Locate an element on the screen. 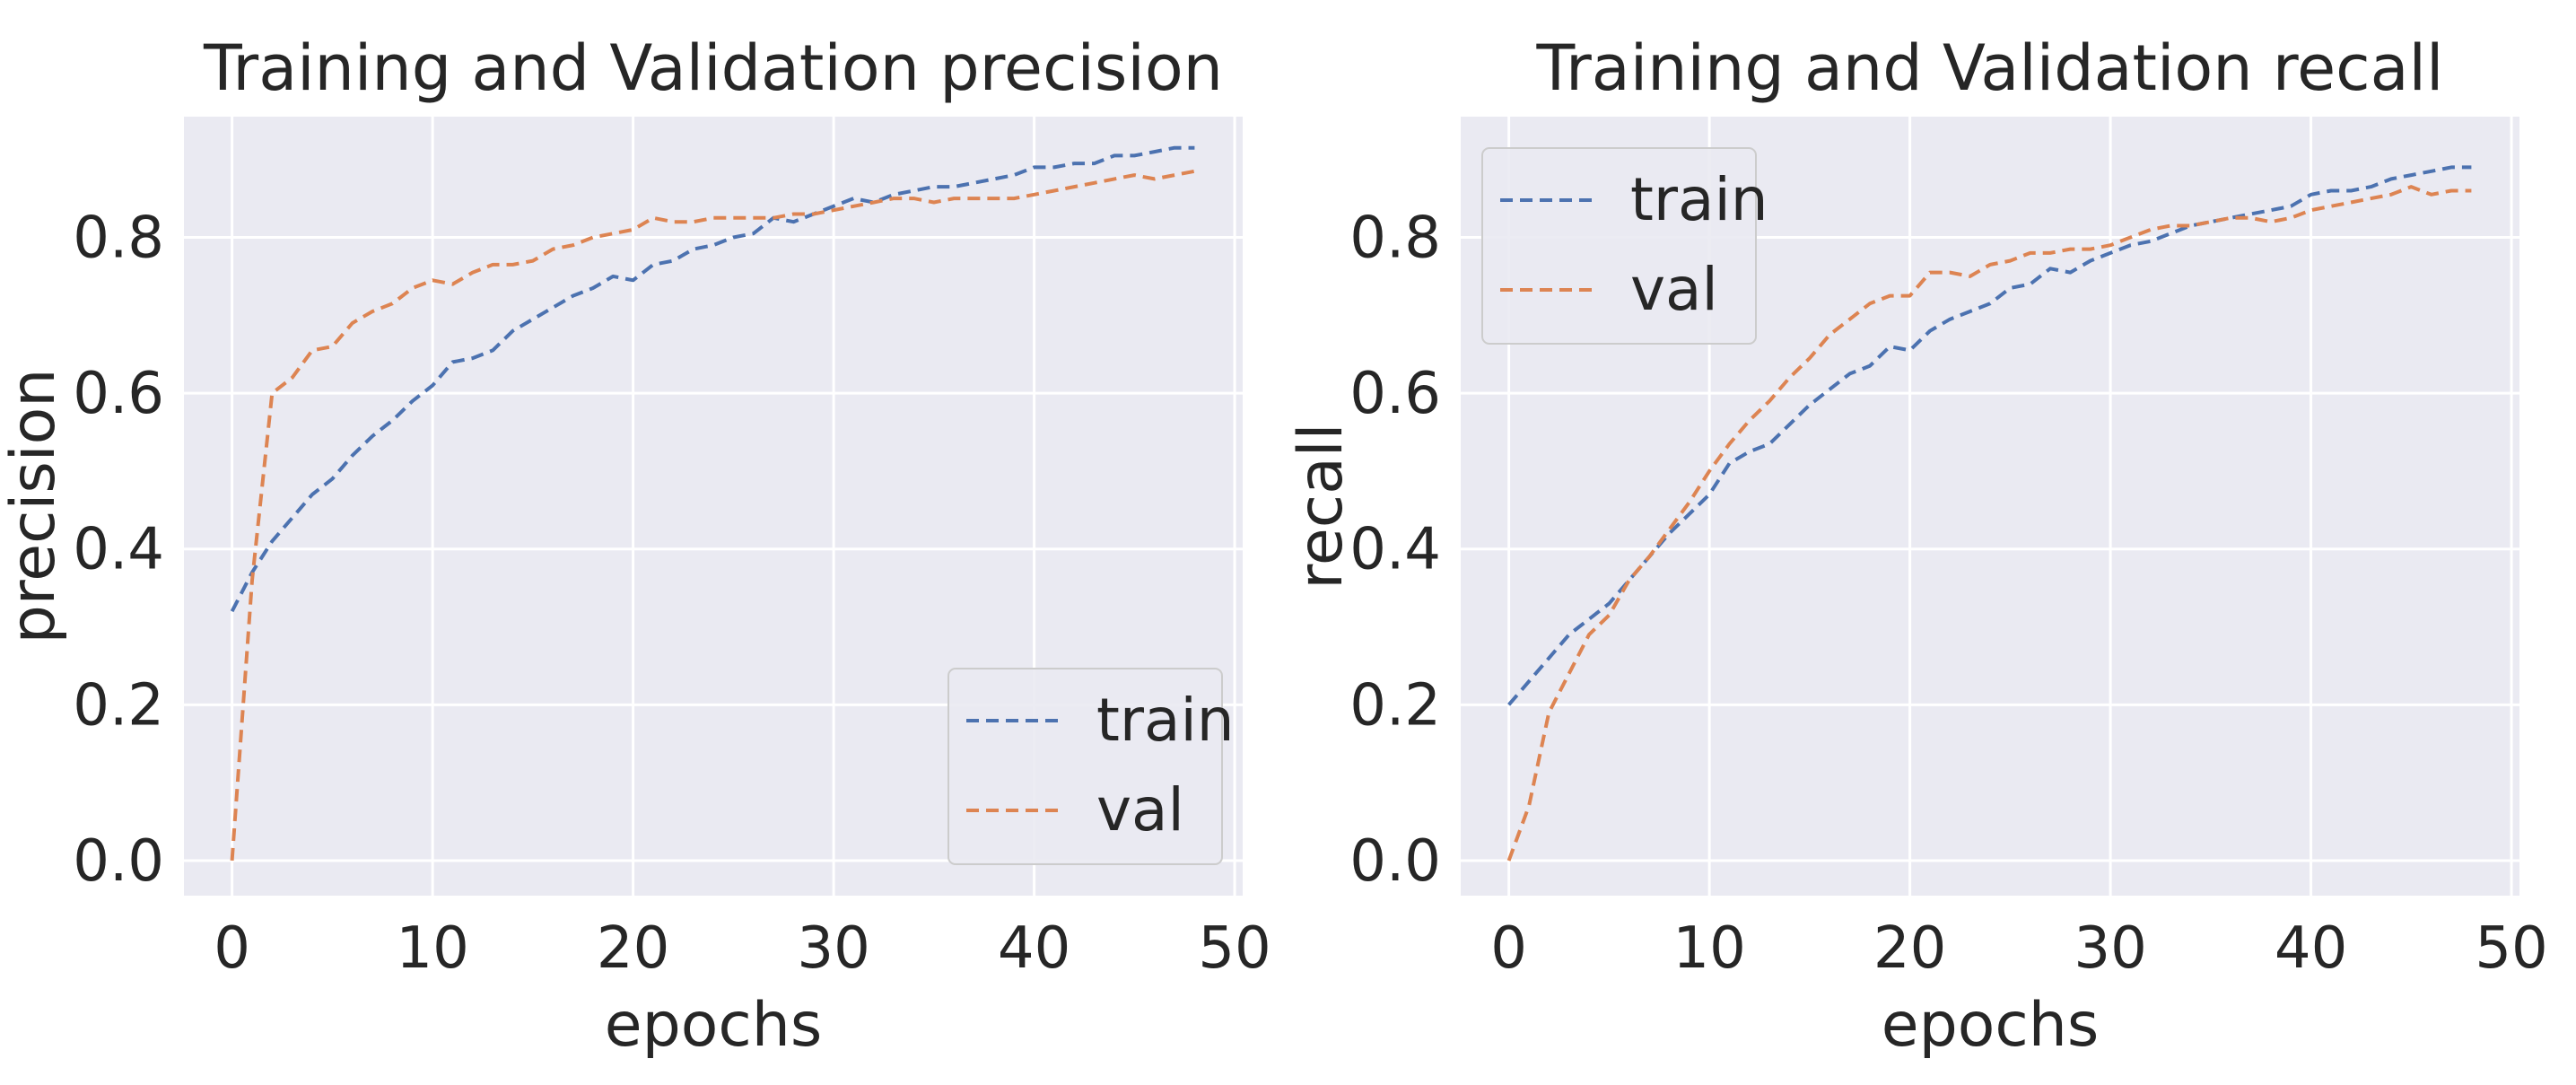 The width and height of the screenshot is (2576, 1085). chart-title: Training and Validation recall is located at coordinates (1990, 68).